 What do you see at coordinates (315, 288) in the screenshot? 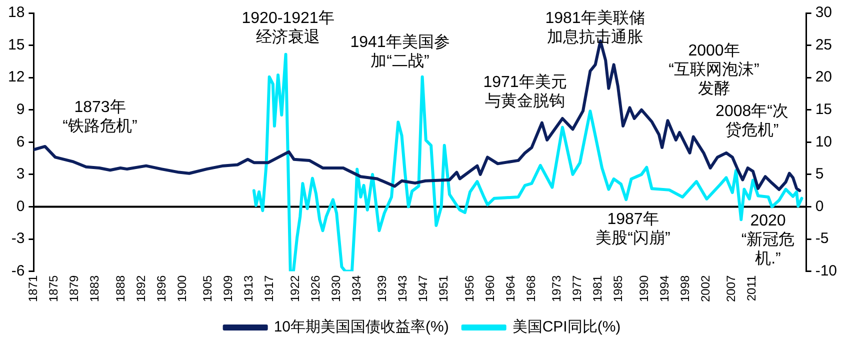
I see `x-tick-label: 1926` at bounding box center [315, 288].